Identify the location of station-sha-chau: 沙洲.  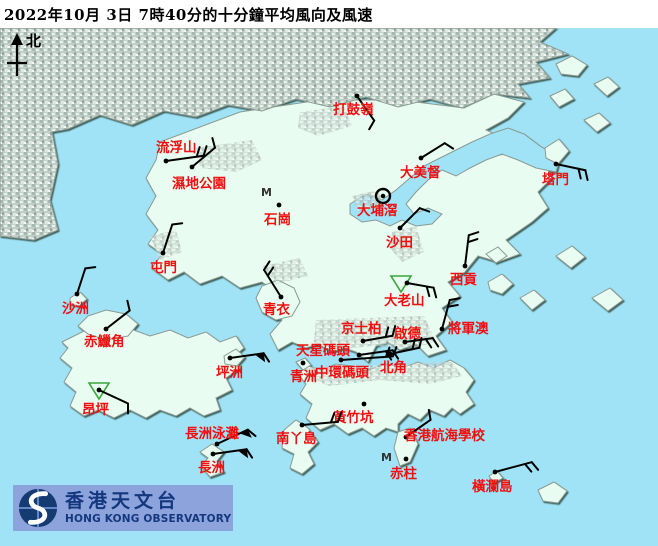
(79, 291).